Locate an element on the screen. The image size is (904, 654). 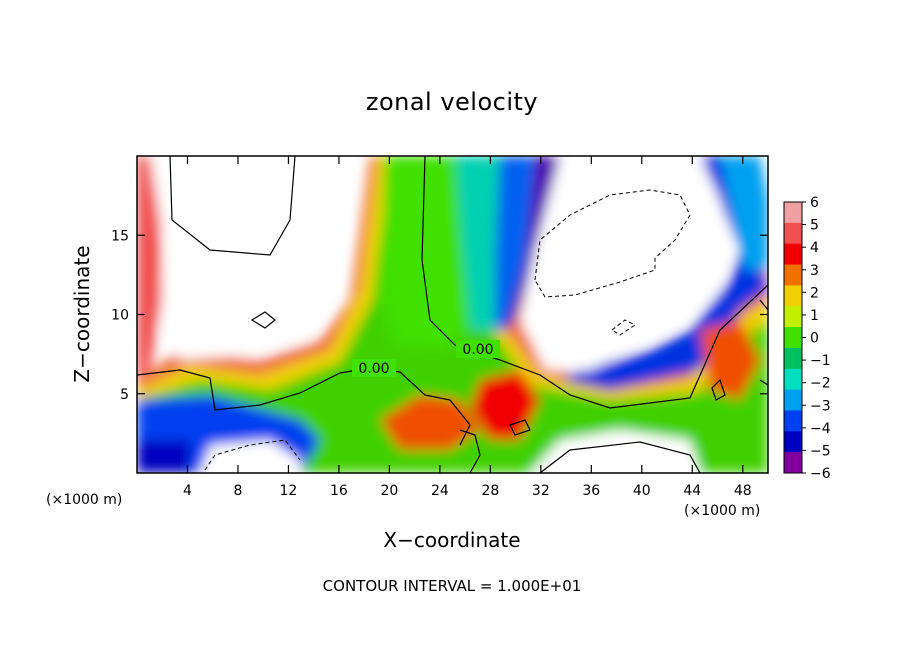
x-unit-label-left: (×1000 m) is located at coordinates (84, 500).